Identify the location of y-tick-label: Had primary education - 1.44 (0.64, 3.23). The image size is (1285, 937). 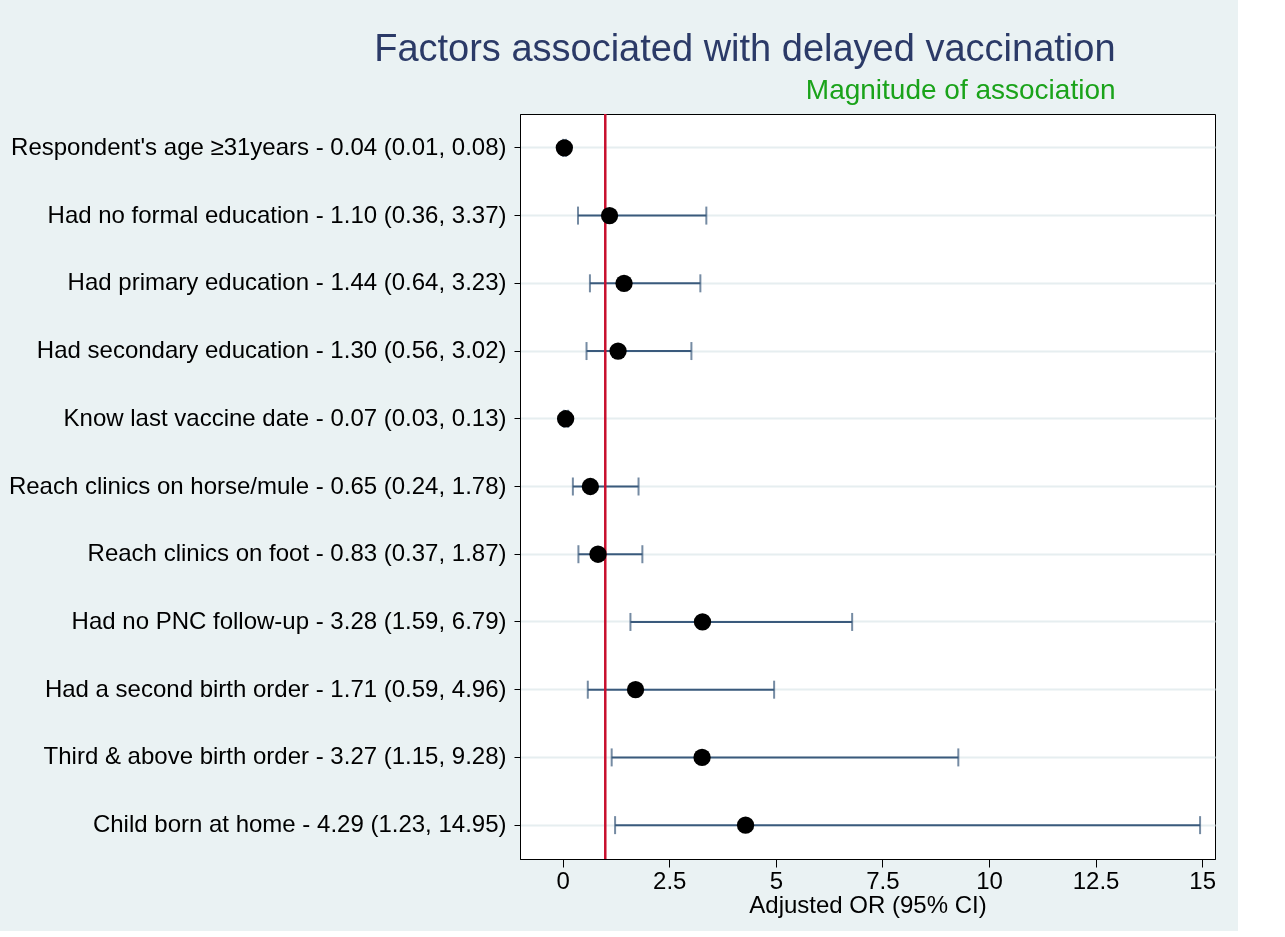
(287, 282).